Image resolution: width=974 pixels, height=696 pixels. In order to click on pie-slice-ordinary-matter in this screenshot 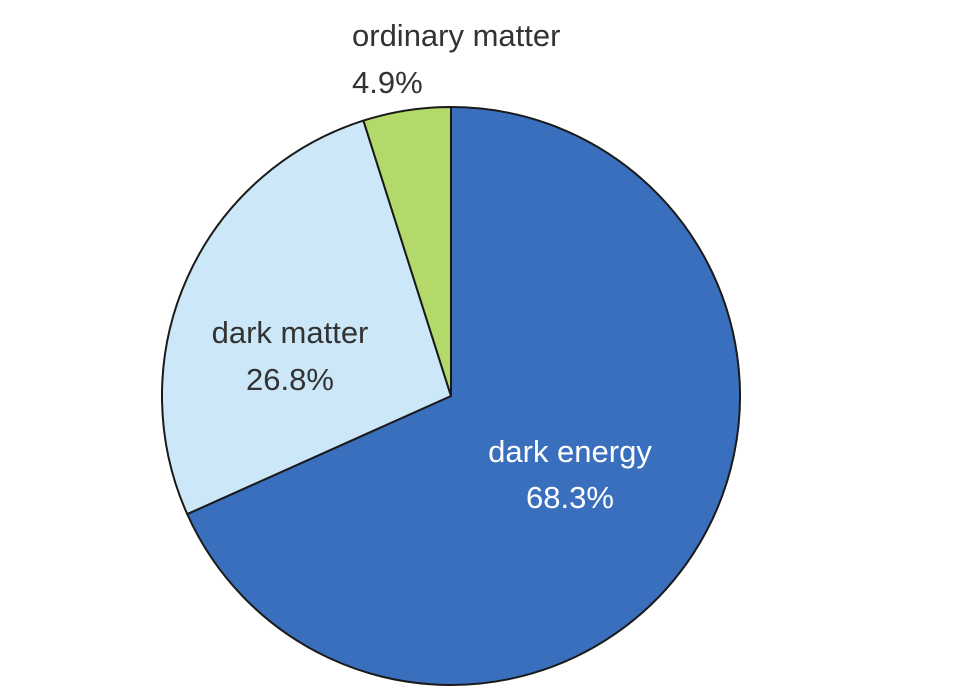, I will do `click(407, 251)`.